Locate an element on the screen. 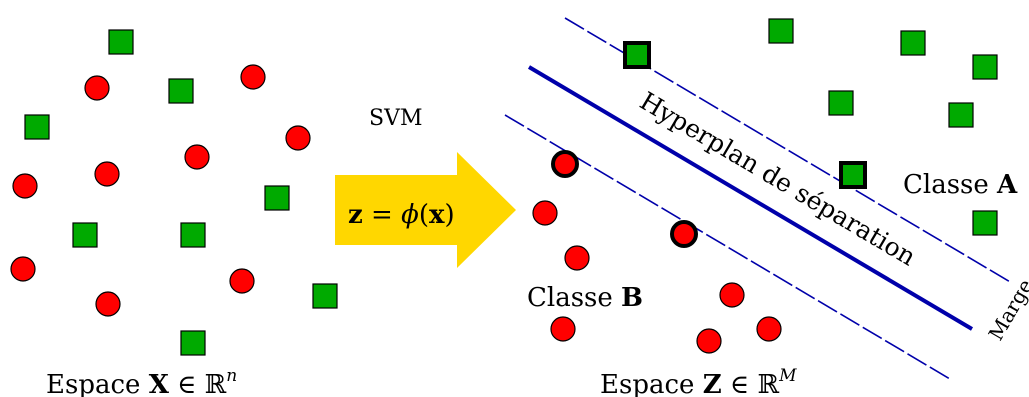 This screenshot has height=397, width=1029. mapping-formula: z = ϕ(x) is located at coordinates (401, 215).